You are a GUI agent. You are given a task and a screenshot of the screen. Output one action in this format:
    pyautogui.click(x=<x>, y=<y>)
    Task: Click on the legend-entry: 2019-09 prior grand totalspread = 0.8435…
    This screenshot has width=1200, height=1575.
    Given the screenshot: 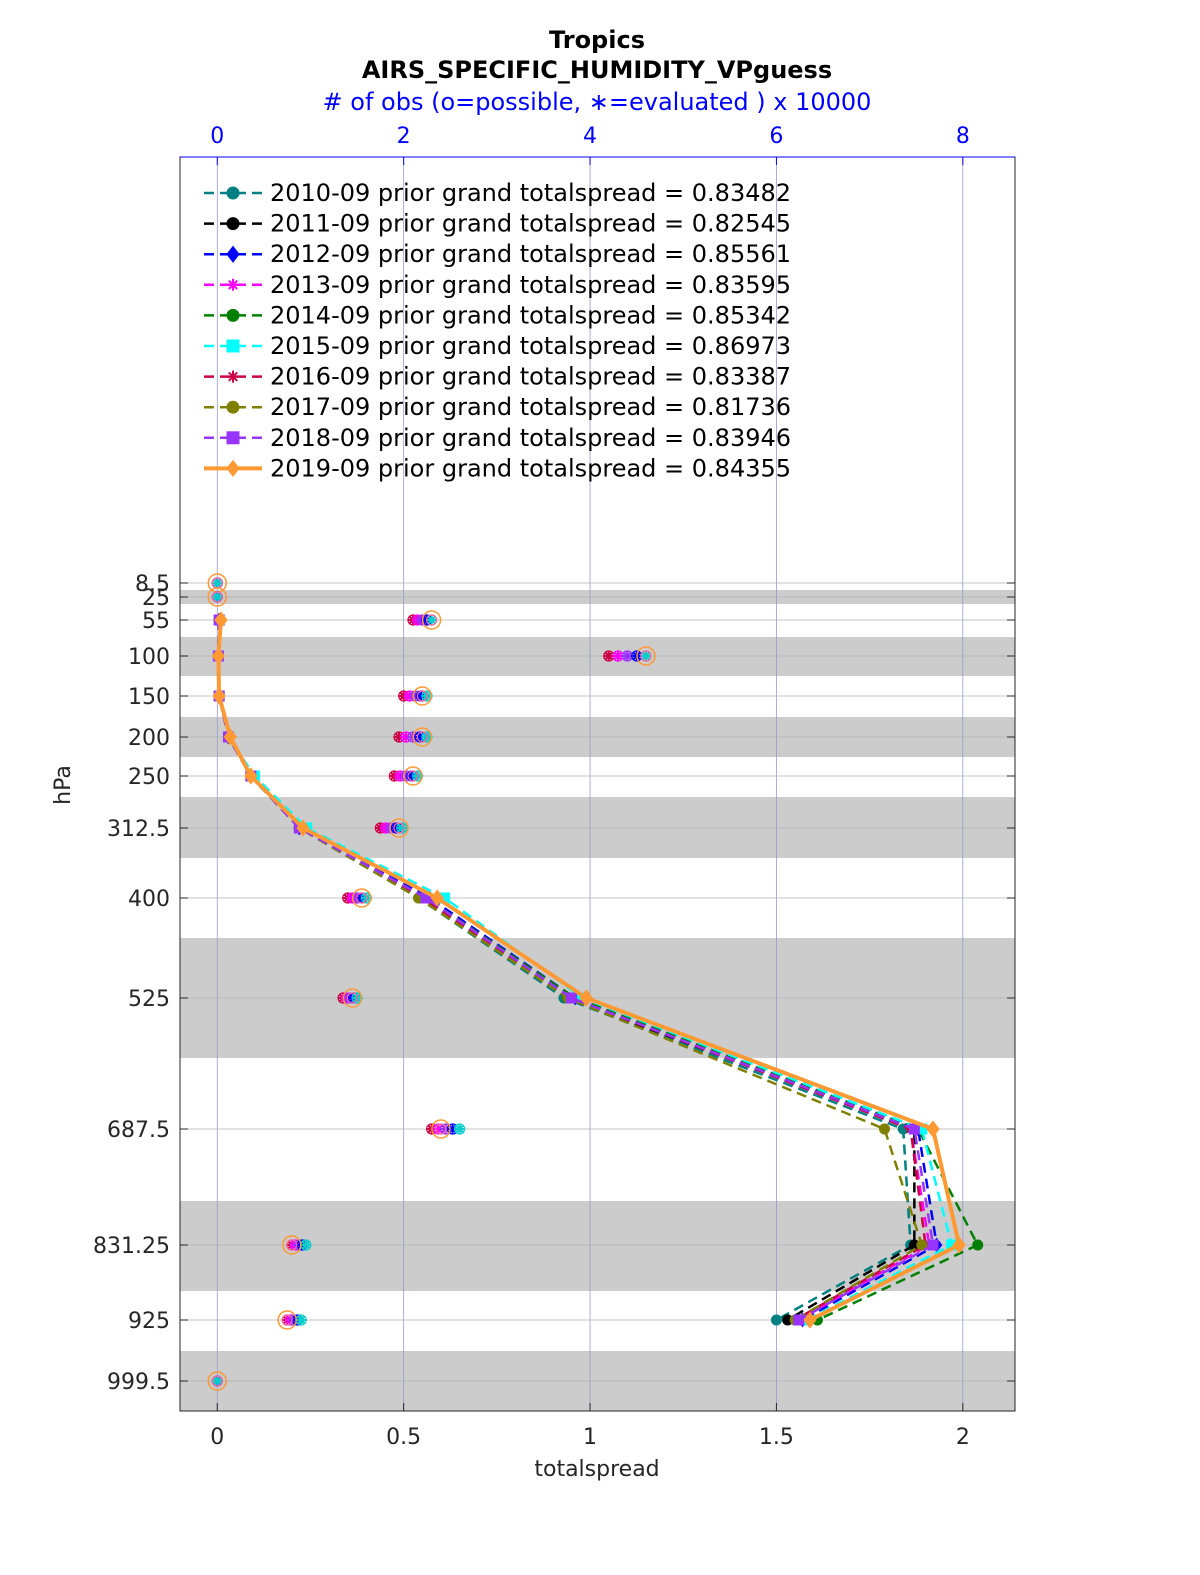 What is the action you would take?
    pyautogui.click(x=530, y=468)
    